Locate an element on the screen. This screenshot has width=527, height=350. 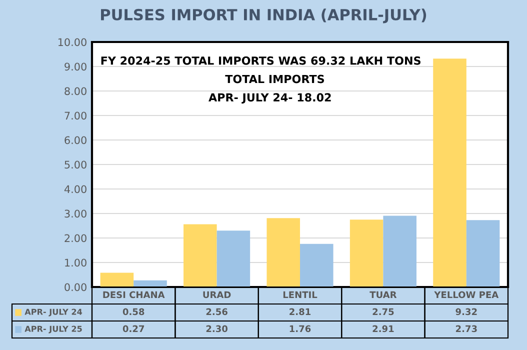
chart-title: PULSES IMPORT IN INDIA (APRIL-JULY) is located at coordinates (263, 16).